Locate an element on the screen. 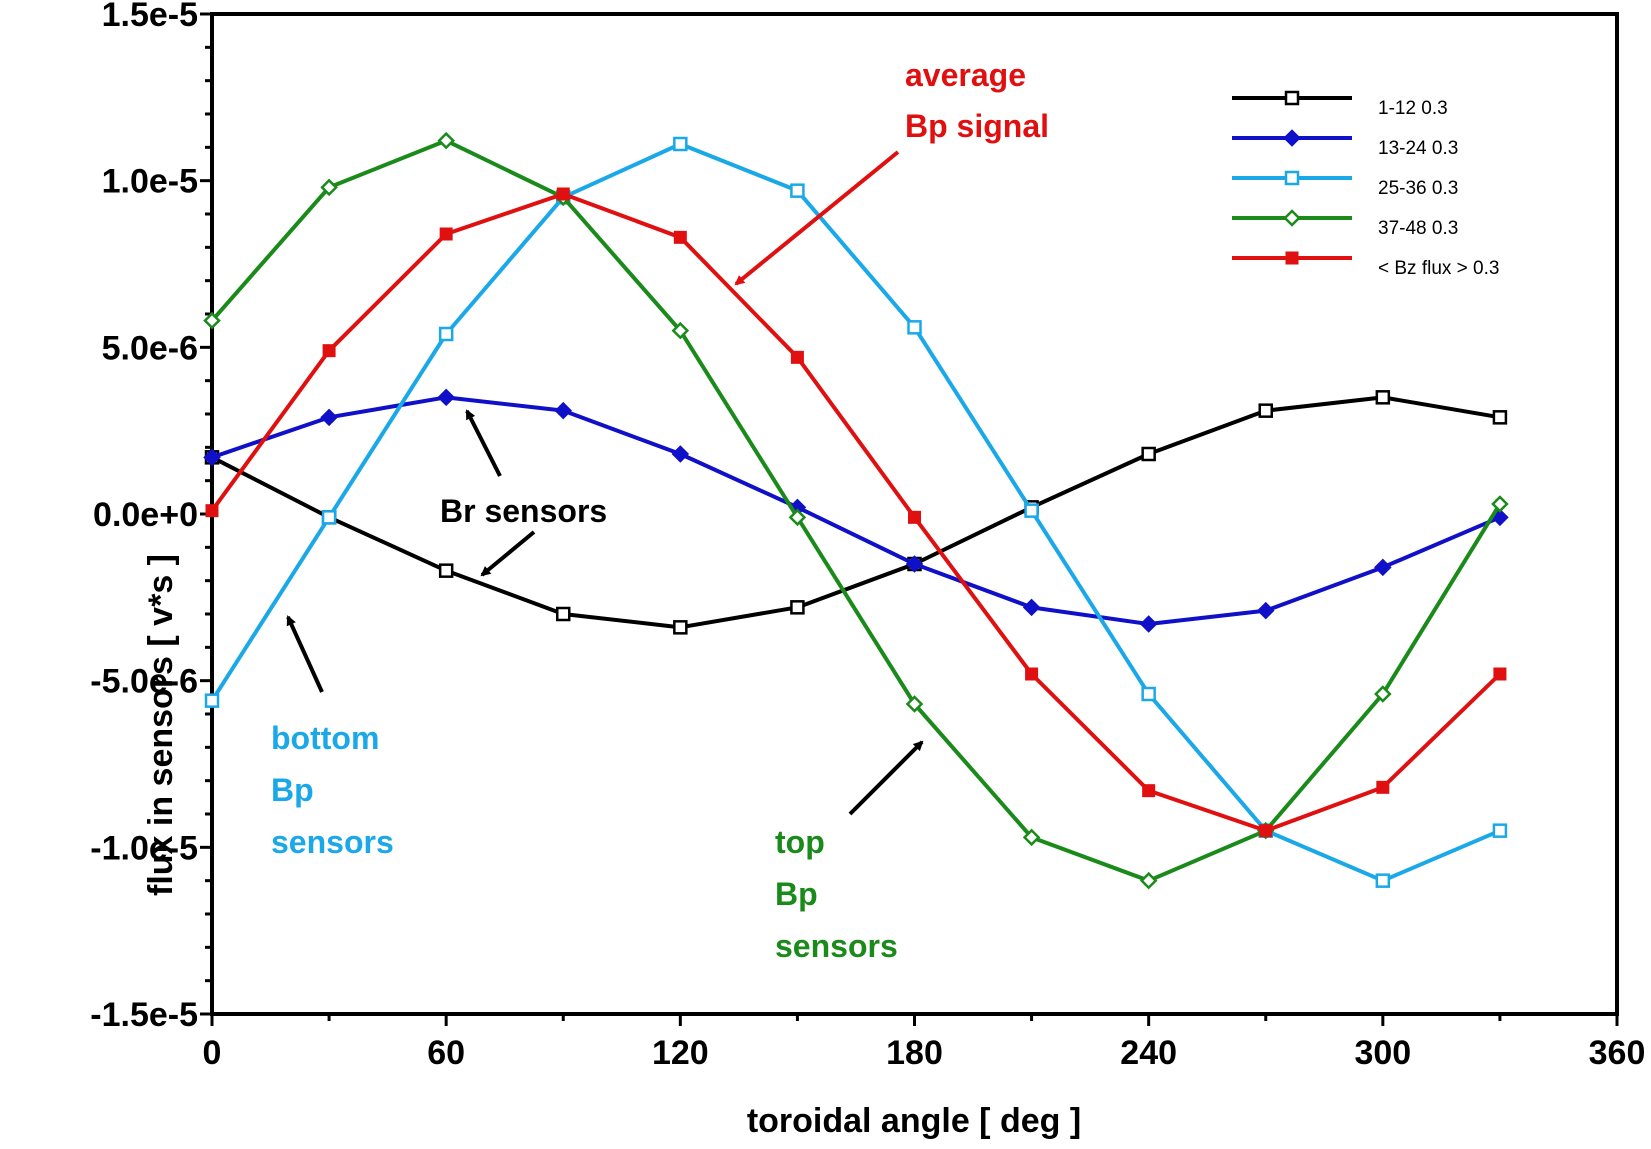 The height and width of the screenshot is (1149, 1651). x-tick-label: 120 is located at coordinates (680, 1053).